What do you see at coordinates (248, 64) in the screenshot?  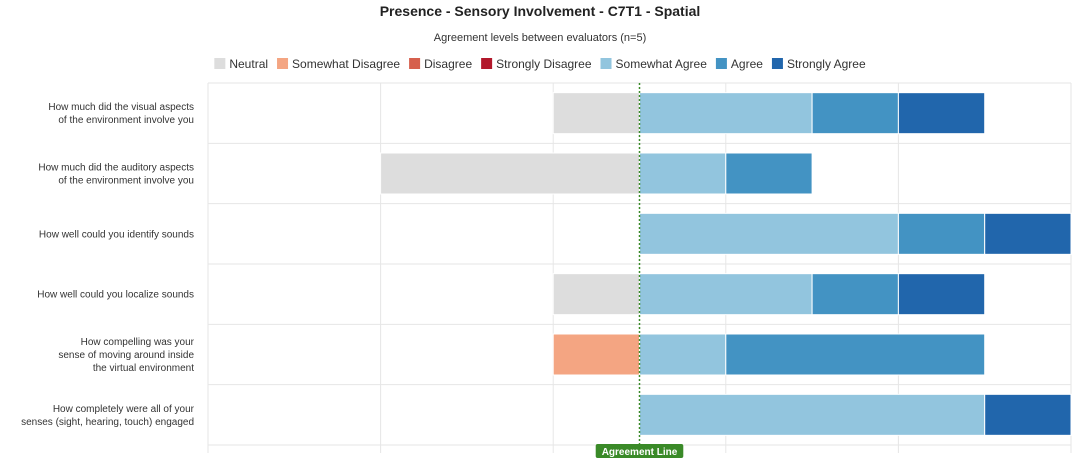 I see `legend-label: Neutral` at bounding box center [248, 64].